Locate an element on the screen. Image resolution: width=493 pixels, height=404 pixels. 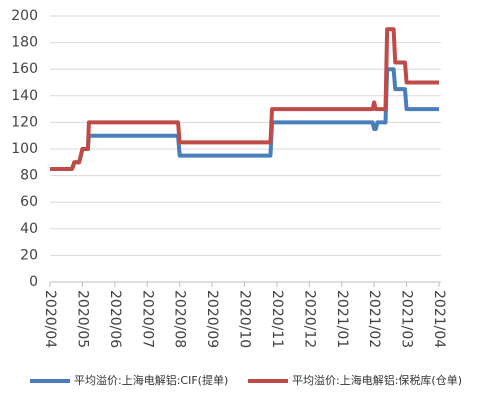
y-tick-label: 140 is located at coordinates (24, 96).